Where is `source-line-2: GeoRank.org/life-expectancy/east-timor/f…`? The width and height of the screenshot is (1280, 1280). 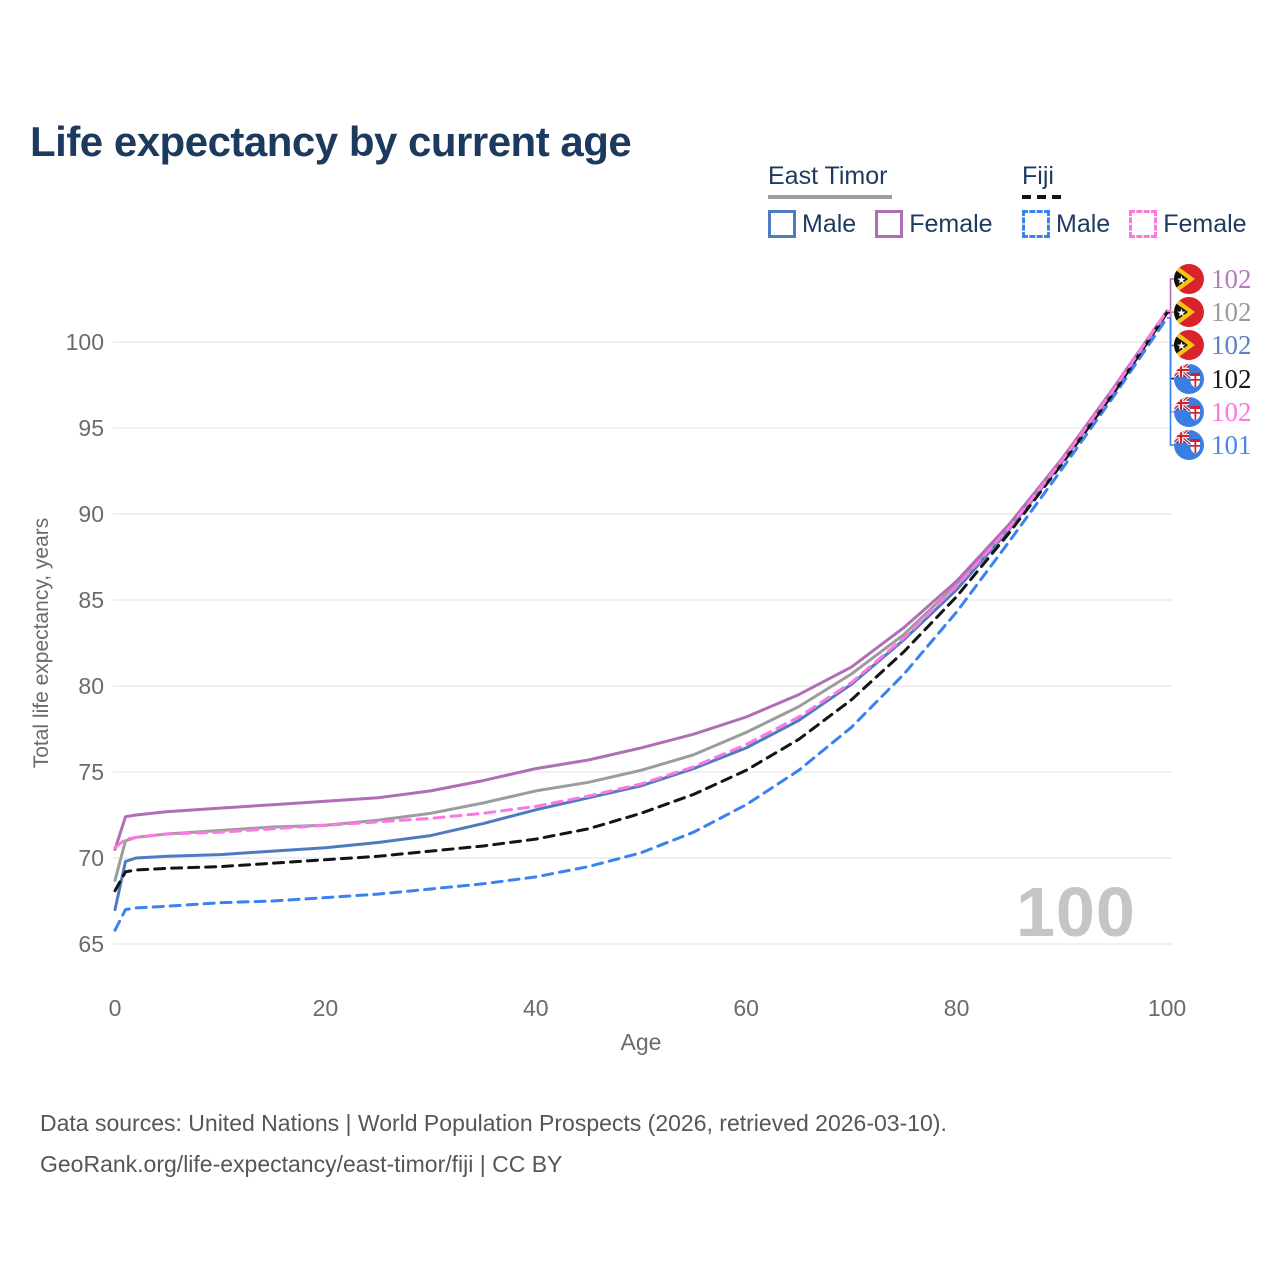 source-line-2: GeoRank.org/life-expectancy/east-timor/f… is located at coordinates (301, 1164).